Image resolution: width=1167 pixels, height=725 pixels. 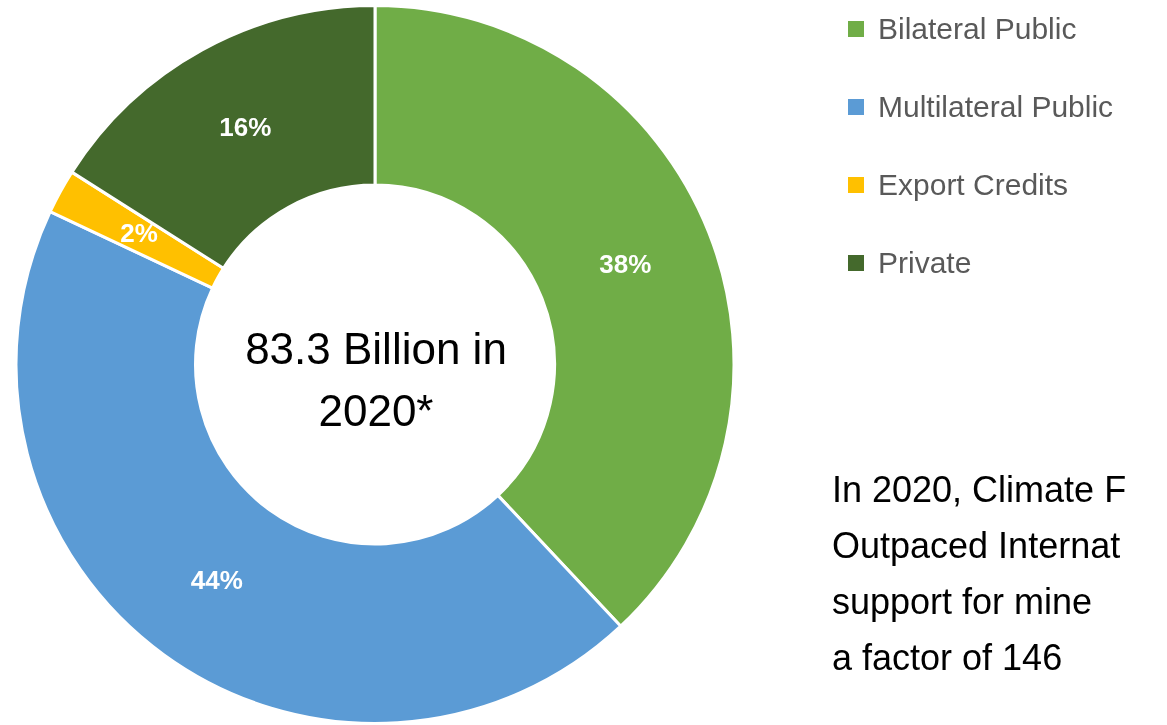 What do you see at coordinates (973, 185) in the screenshot?
I see `legend-label: Export Credits` at bounding box center [973, 185].